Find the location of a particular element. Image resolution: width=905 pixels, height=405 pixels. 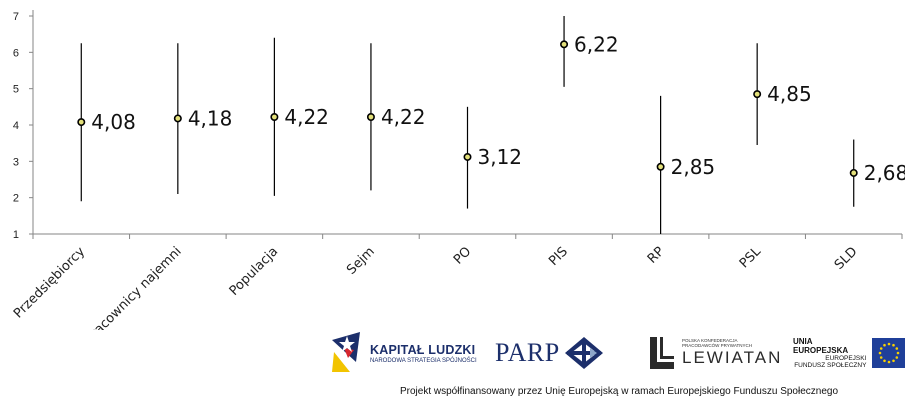

parp-logo: PARP is located at coordinates (549, 353).